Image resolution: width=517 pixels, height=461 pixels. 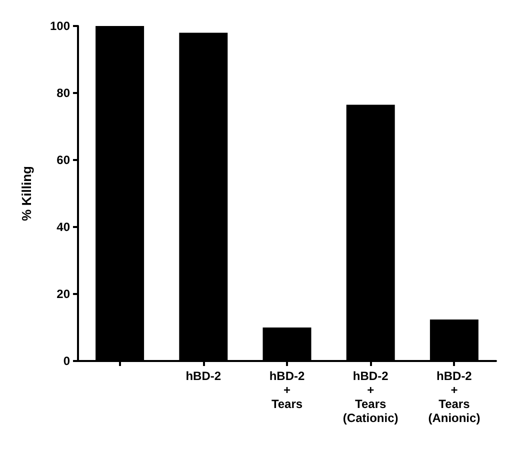 I want to click on y-axis-title: % Killing, so click(x=26, y=193).